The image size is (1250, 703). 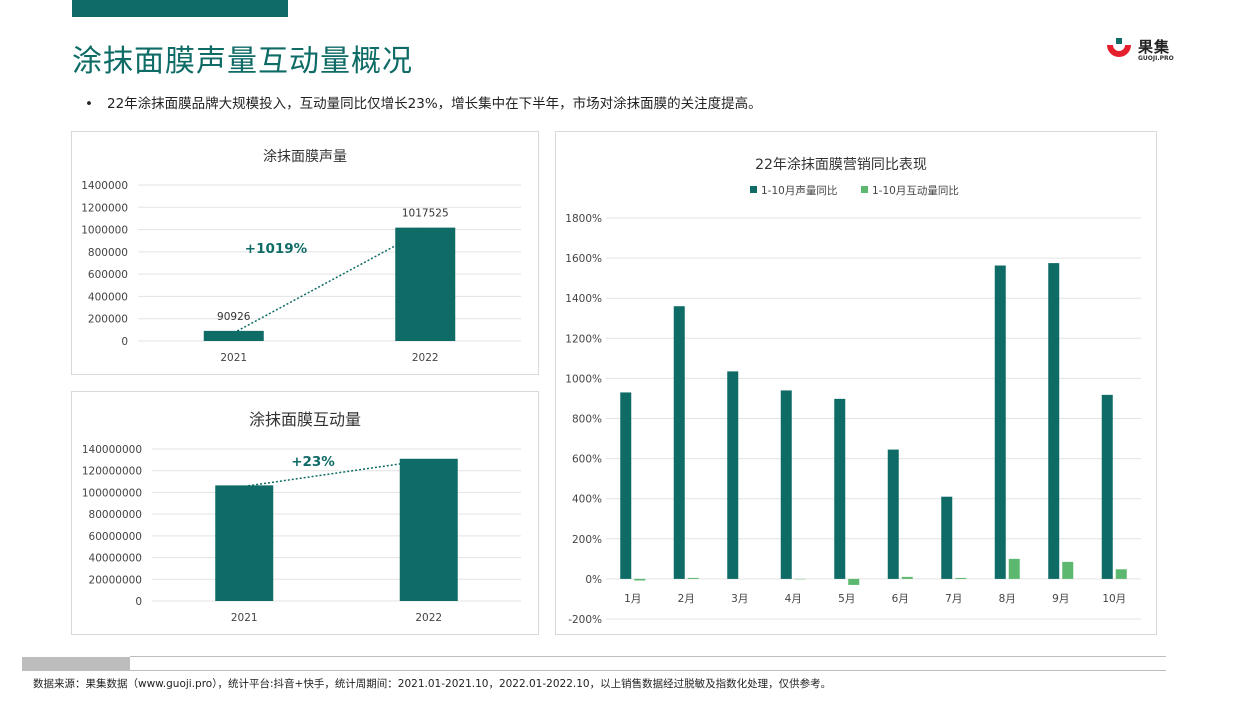 I want to click on x-tick-label: 7月, so click(x=953, y=599).